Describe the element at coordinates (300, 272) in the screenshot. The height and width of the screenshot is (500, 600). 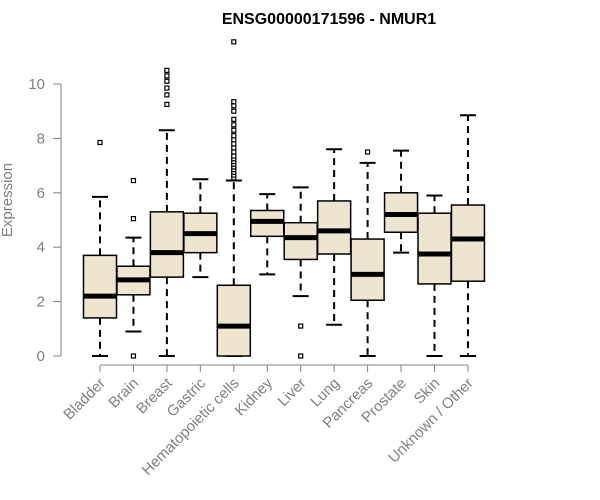
I see `box-liver` at that location.